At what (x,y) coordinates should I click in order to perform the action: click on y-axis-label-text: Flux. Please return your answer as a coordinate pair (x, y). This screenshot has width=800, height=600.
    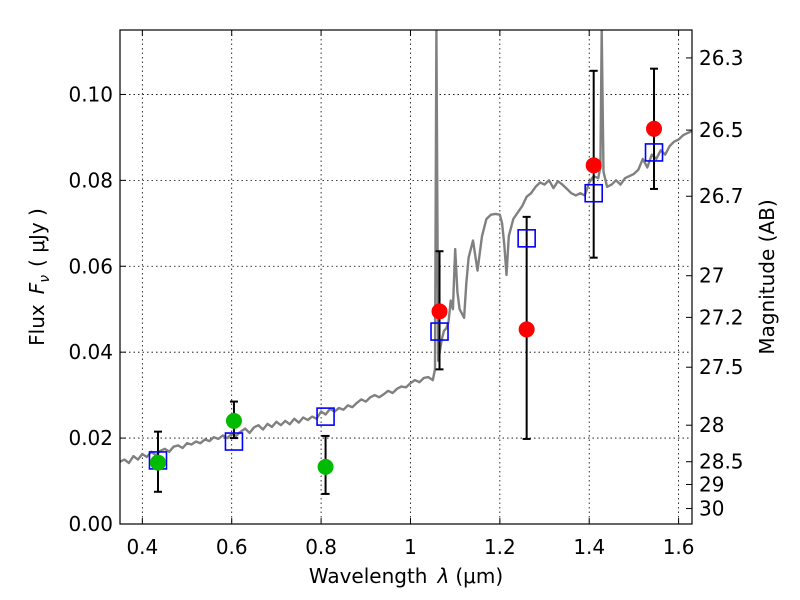
    Looking at the image, I should click on (37, 325).